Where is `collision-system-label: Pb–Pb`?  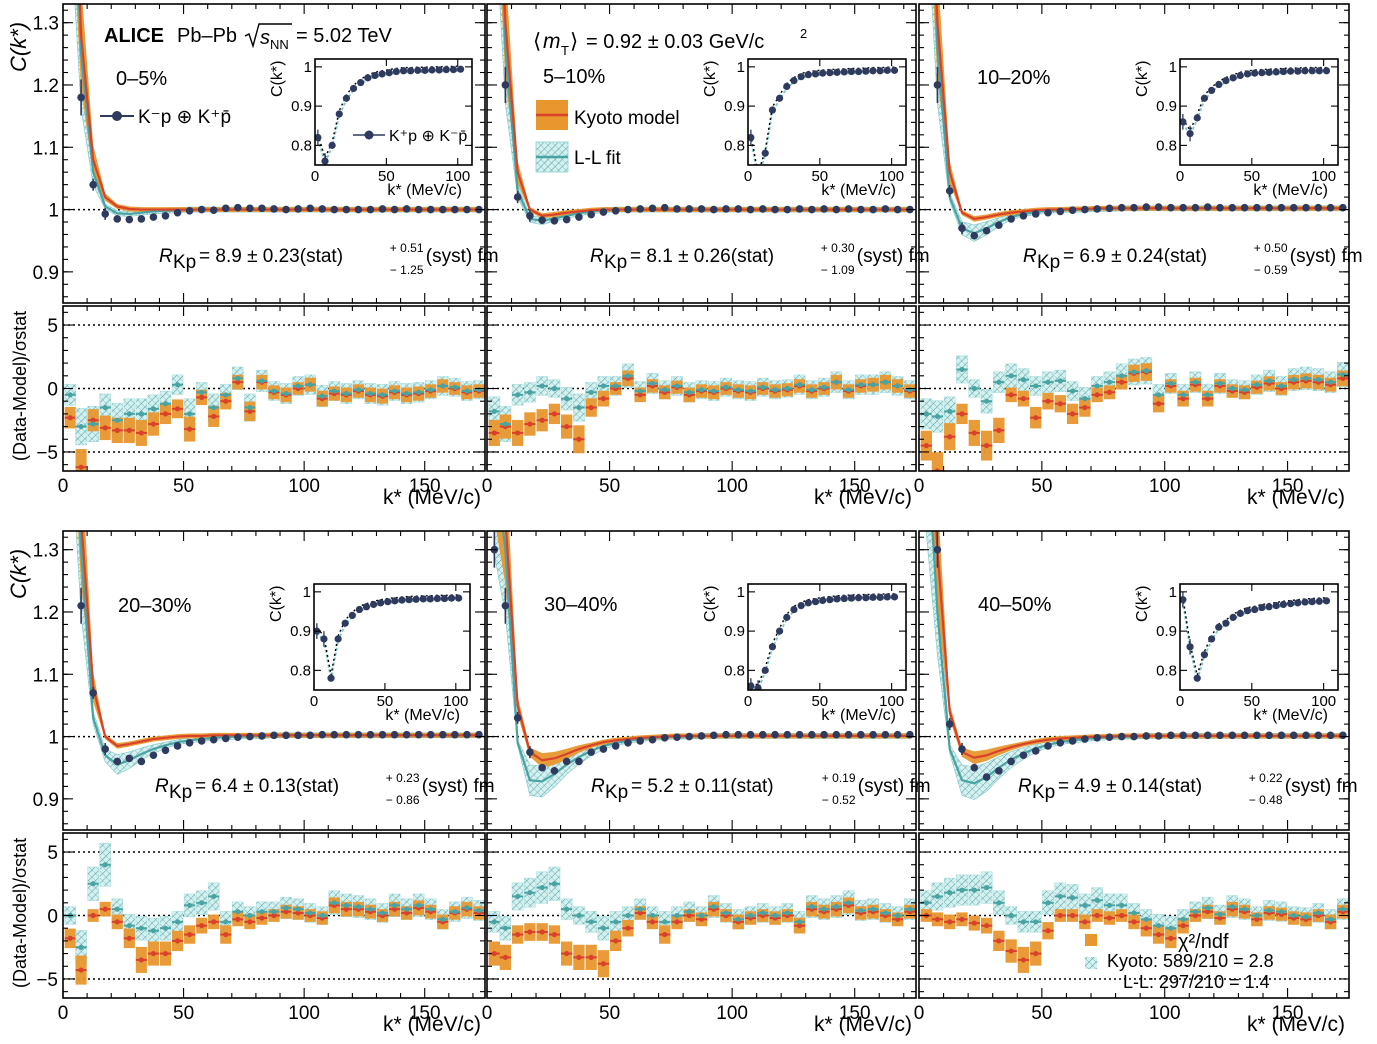
collision-system-label: Pb–Pb is located at coordinates (207, 36).